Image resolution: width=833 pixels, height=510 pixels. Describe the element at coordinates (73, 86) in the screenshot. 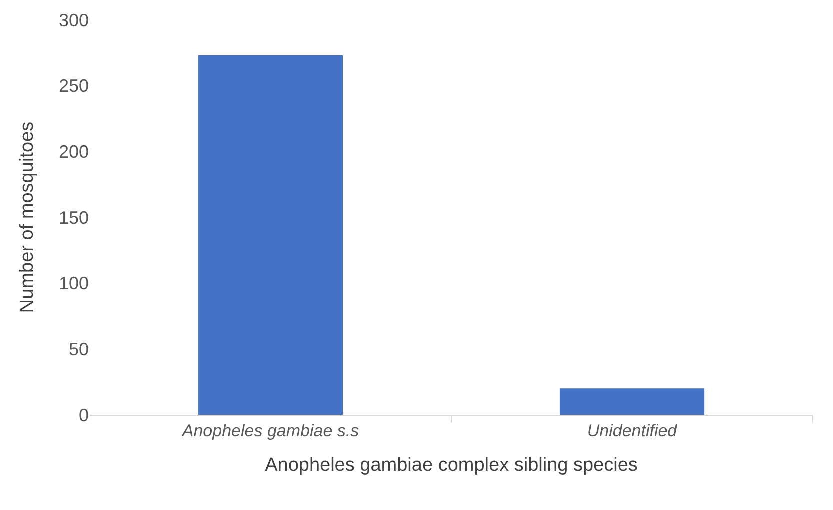

I see `y-tick-label: 250` at that location.